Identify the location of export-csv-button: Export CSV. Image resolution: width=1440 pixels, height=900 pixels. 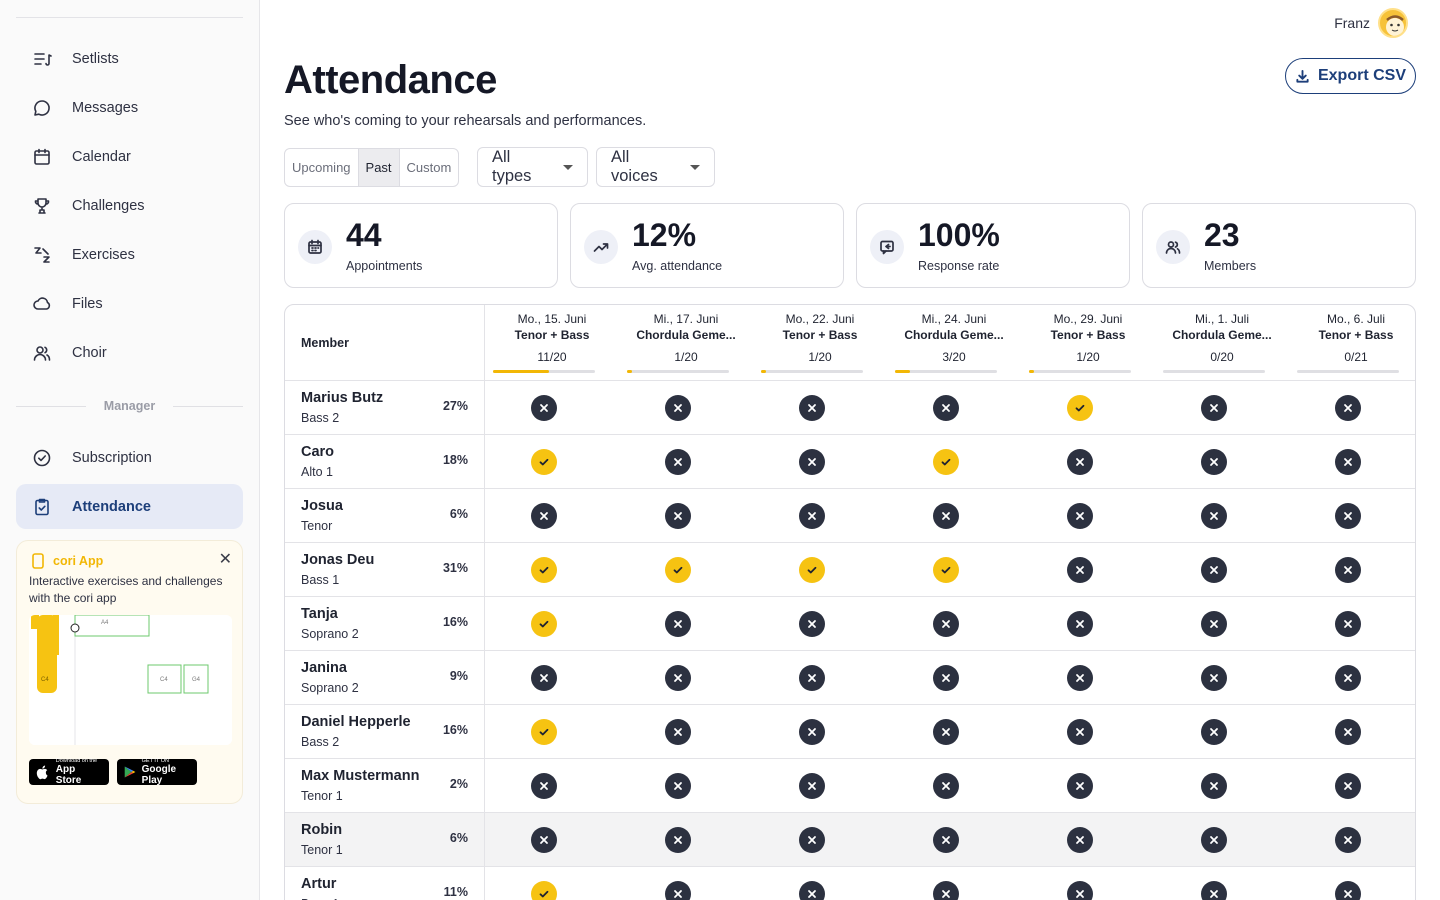
(1350, 76).